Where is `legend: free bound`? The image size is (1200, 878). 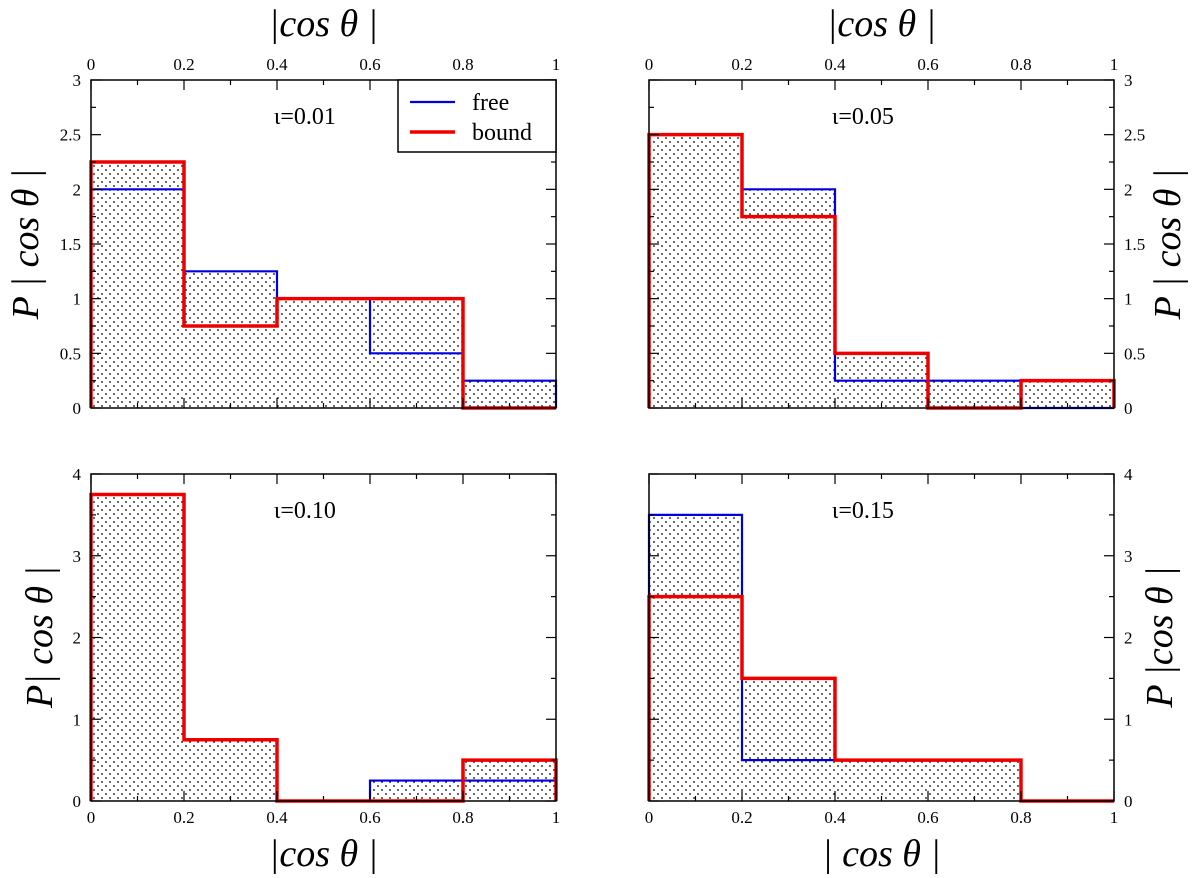
legend: free bound is located at coordinates (477, 116).